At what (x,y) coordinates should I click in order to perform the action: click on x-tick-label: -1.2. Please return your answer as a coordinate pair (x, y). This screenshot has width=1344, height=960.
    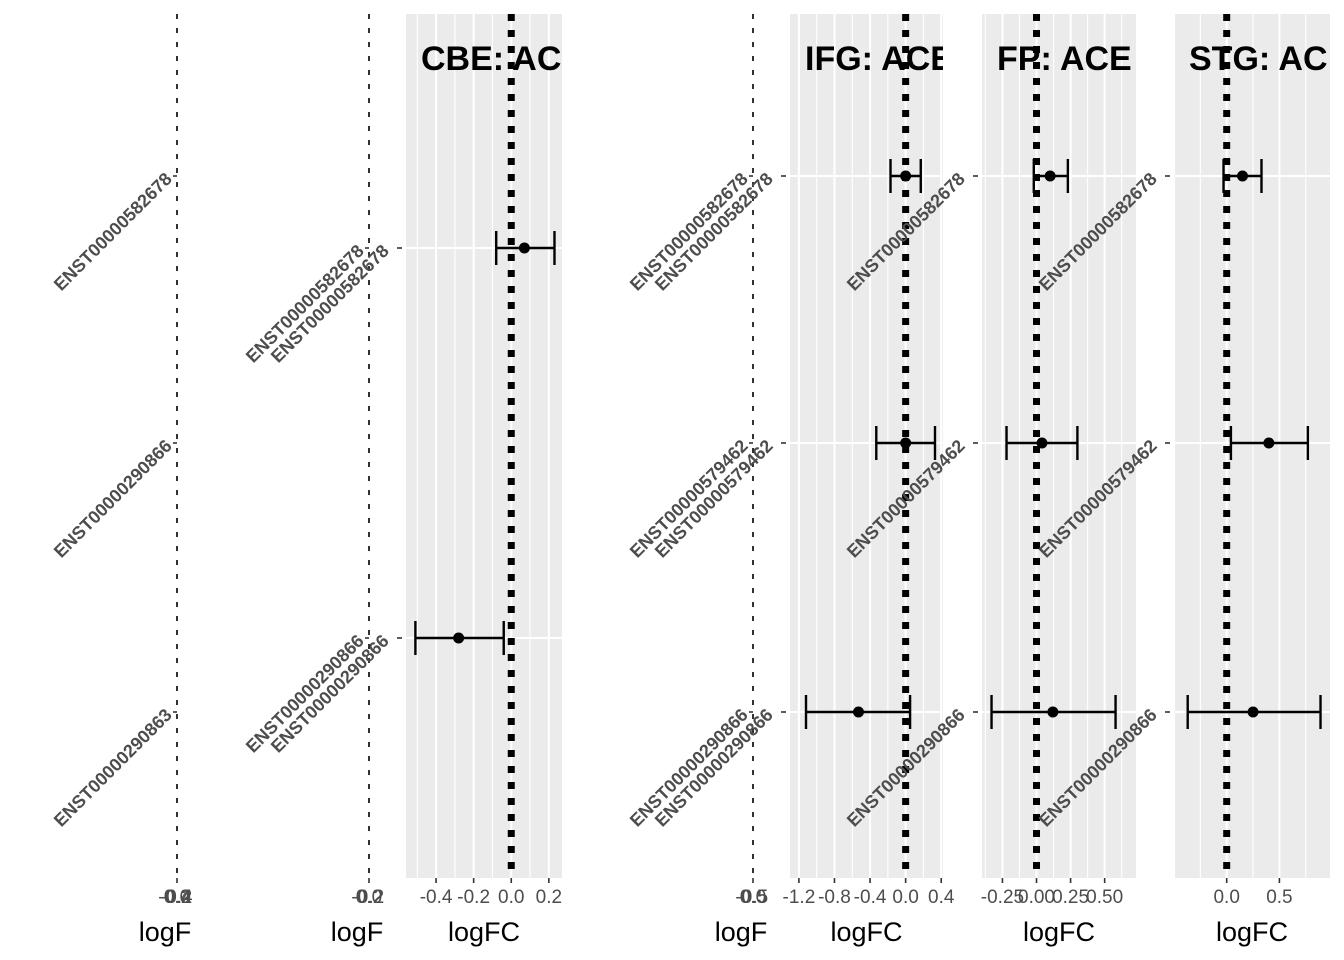
    Looking at the image, I should click on (799, 897).